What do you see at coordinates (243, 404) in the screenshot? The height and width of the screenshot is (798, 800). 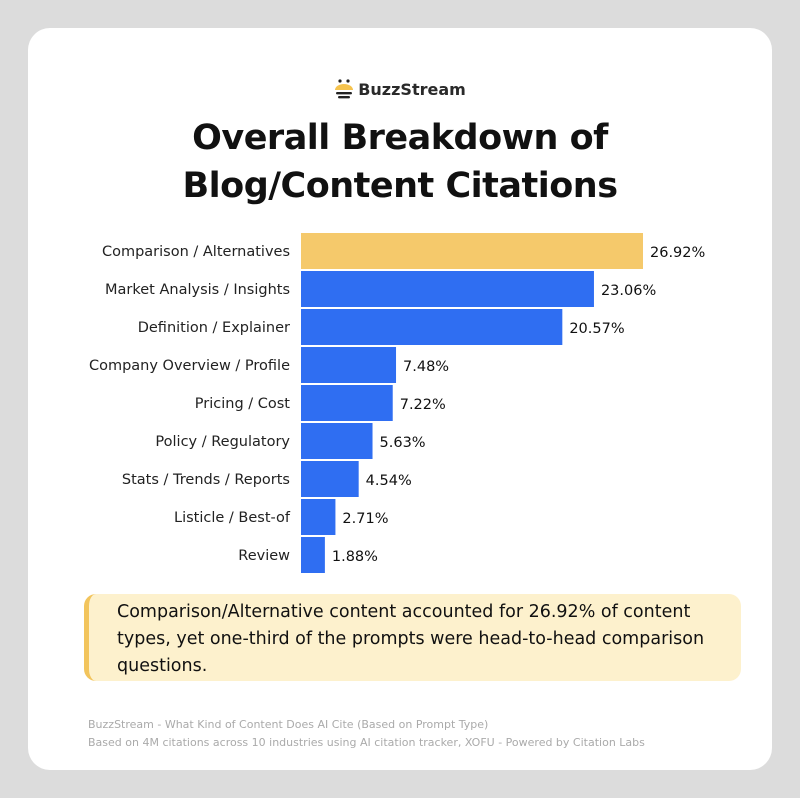 I see `category-label: Pricing / Cost` at bounding box center [243, 404].